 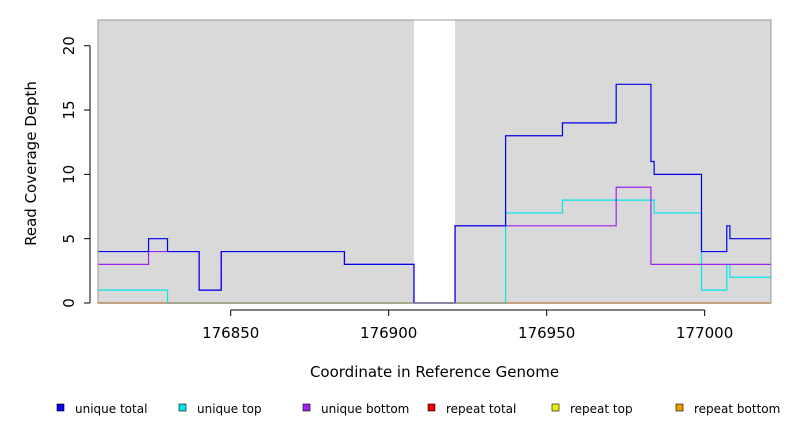 I want to click on y-axis-title: Read Coverage Depth, so click(x=31, y=163).